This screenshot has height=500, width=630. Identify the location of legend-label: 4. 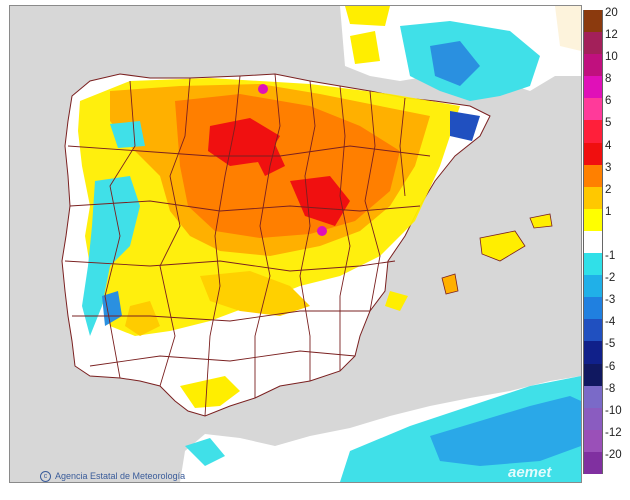
(608, 145).